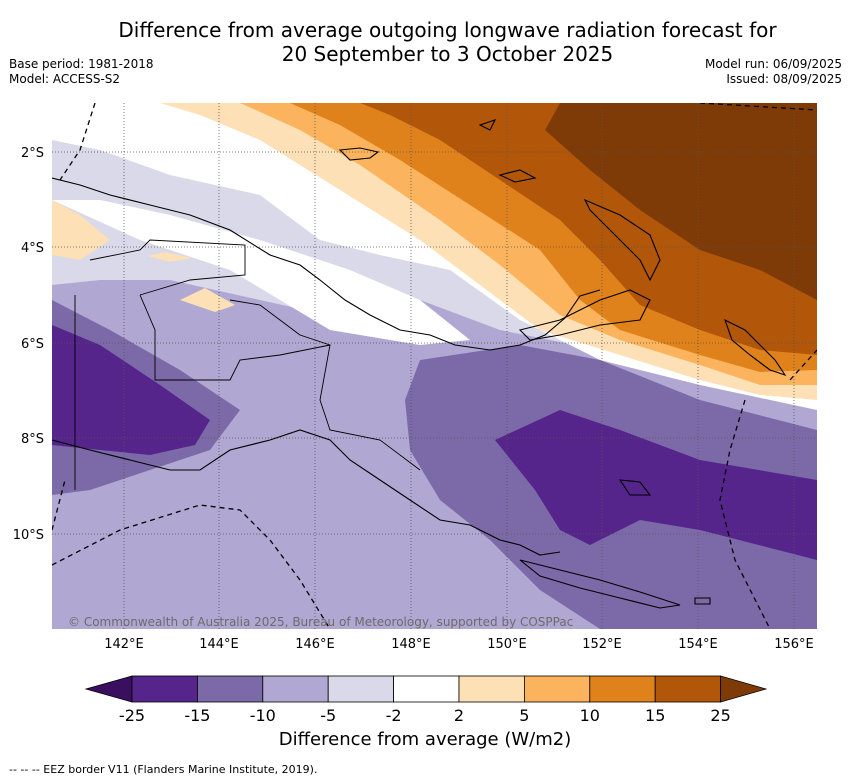 The width and height of the screenshot is (850, 781). I want to click on colorbar-tick-label: 5, so click(524, 715).